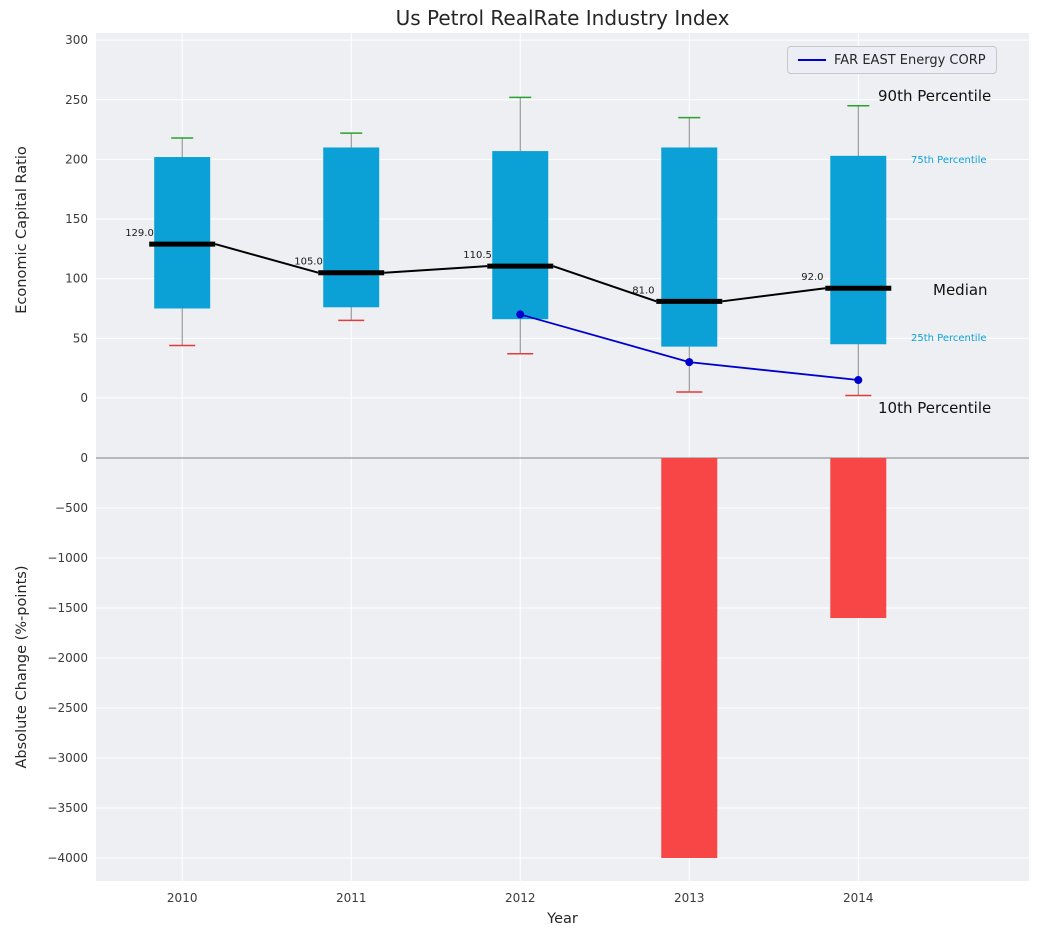  I want to click on ytick-bottom: −3000, so click(67, 758).